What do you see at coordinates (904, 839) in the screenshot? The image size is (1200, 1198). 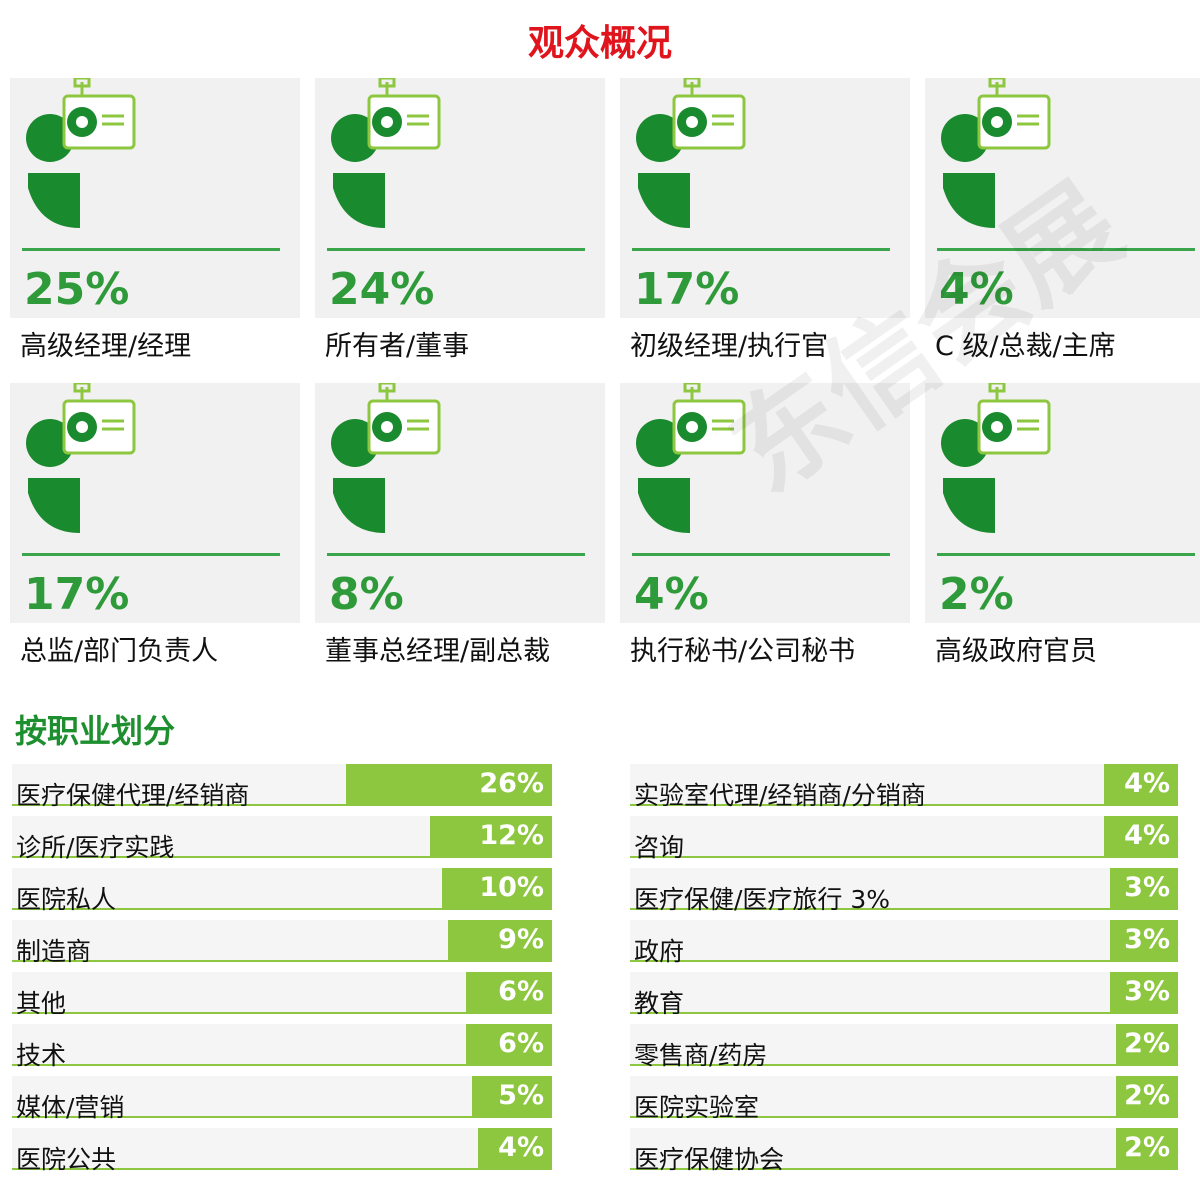 I see `bar-row: 咨询 4%` at bounding box center [904, 839].